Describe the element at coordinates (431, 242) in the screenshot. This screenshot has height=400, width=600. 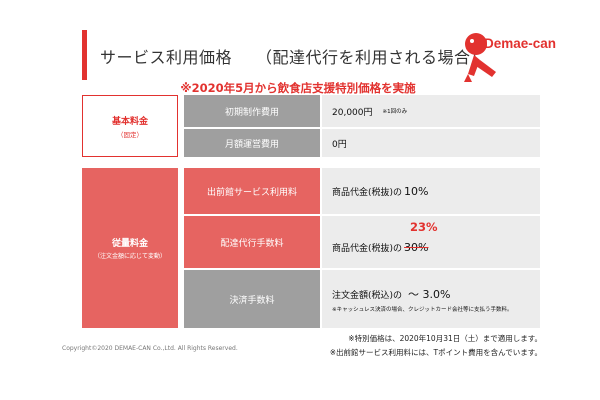
I see `row-value-delivery-fee: 商品代金(税抜)の 30%` at that location.